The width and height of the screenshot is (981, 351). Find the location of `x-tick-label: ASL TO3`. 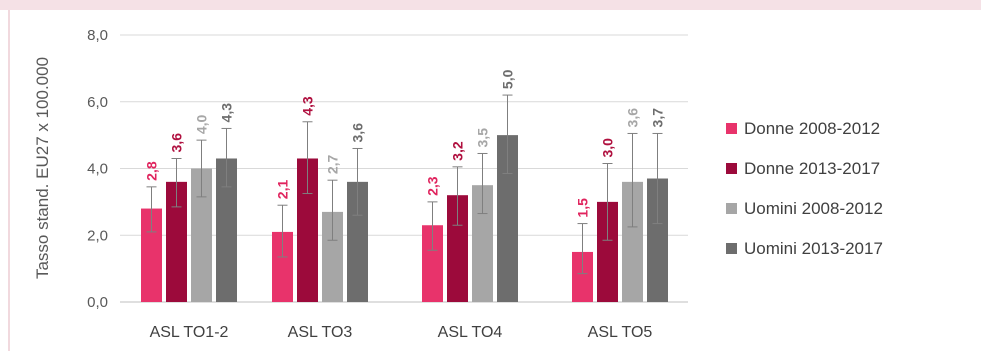

x-tick-label: ASL TO3 is located at coordinates (320, 332).